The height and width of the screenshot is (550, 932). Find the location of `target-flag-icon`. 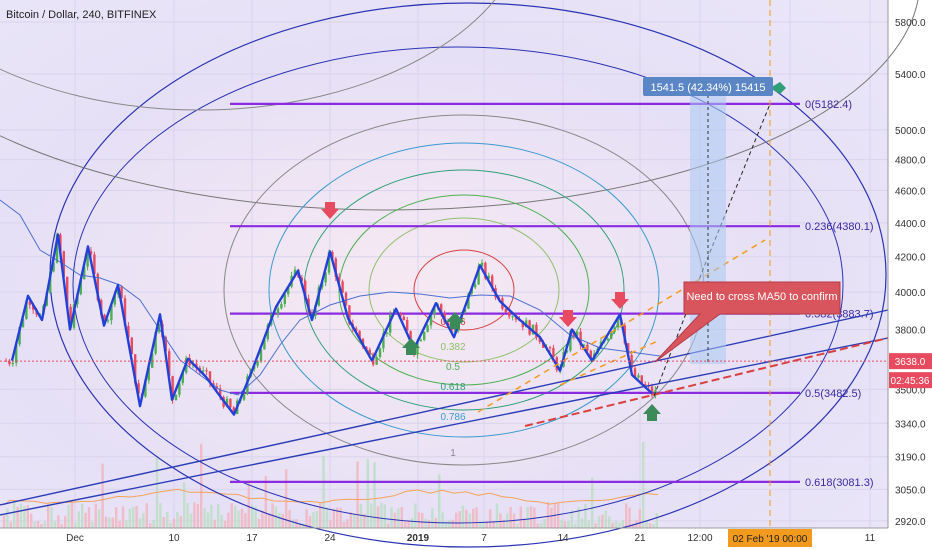

target-flag-icon is located at coordinates (778, 88).